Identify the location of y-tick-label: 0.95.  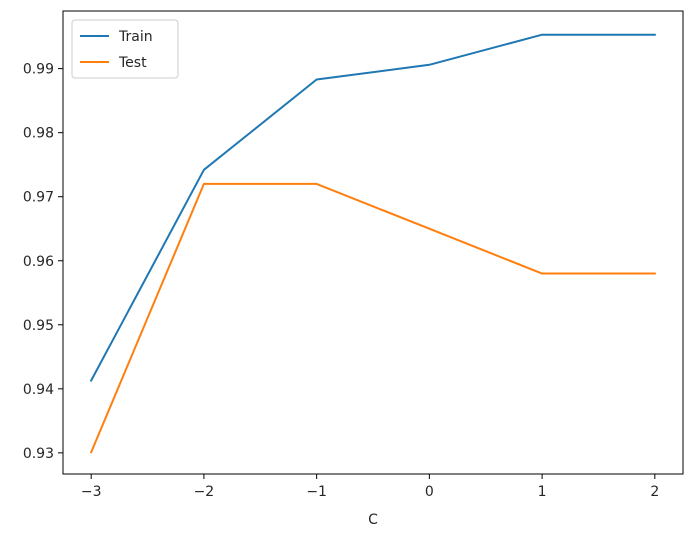
(38, 326).